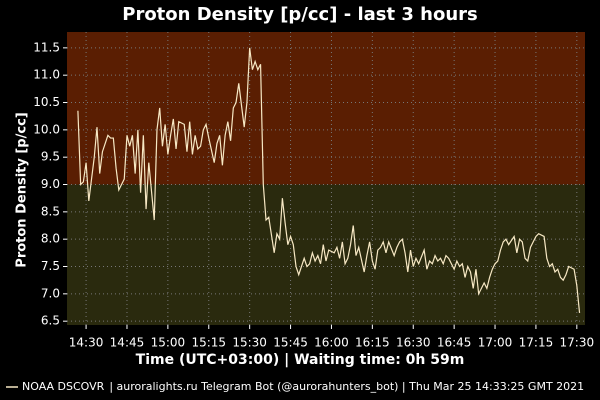 This screenshot has width=600, height=400. I want to click on x-tick-label: 15:15, so click(208, 343).